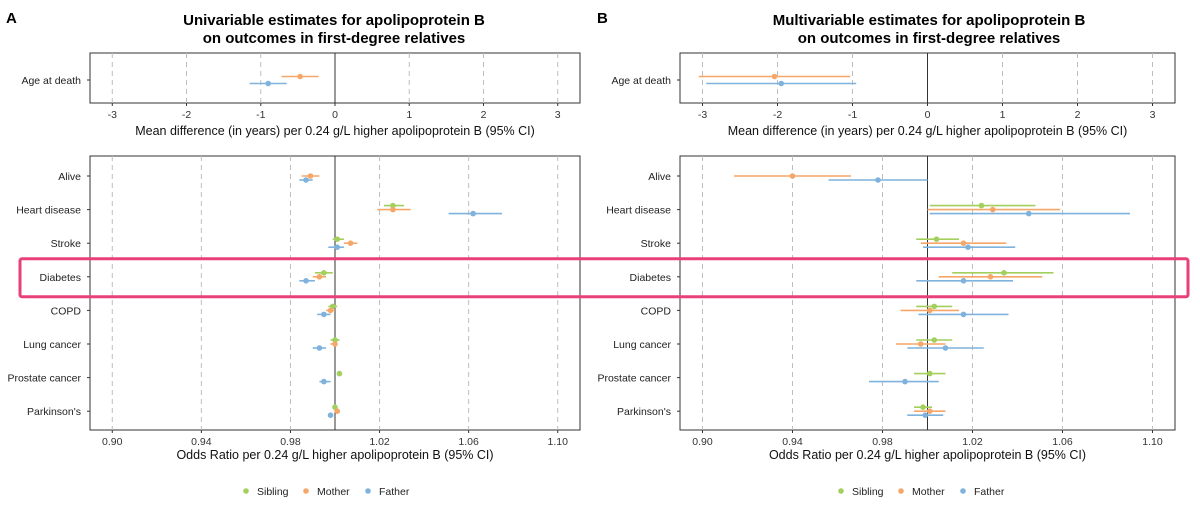 This screenshot has width=1200, height=514. I want to click on panel-b-bottom-row-label: Parkinson's, so click(644, 412).